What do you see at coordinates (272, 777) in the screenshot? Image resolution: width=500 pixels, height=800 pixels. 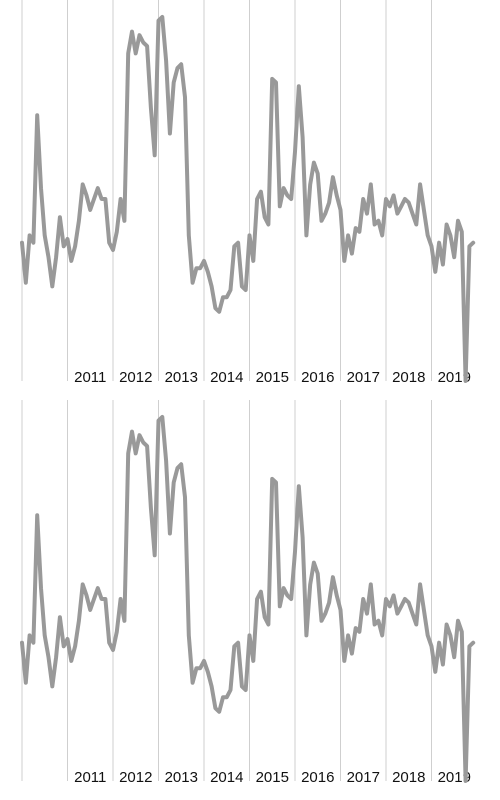 I see `bottom-x-tick-label-2015: 2015` at bounding box center [272, 777].